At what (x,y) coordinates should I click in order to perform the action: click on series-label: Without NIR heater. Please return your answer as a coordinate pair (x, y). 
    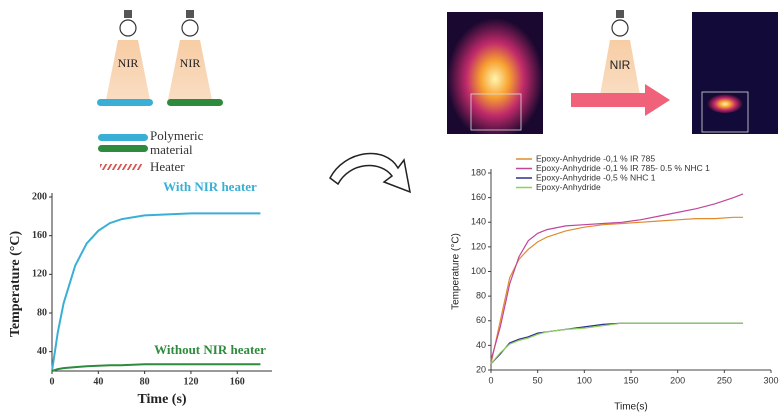
    Looking at the image, I should click on (210, 349).